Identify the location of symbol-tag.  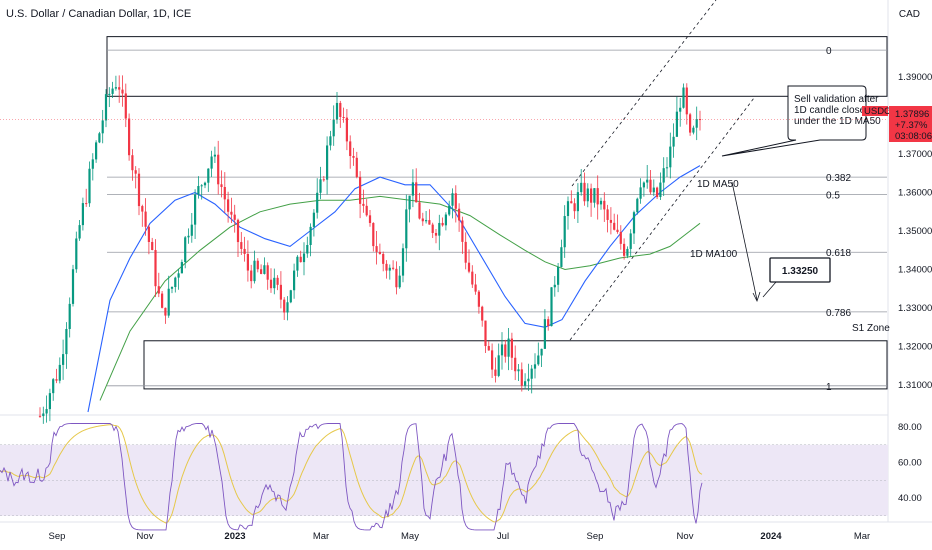
(875, 111).